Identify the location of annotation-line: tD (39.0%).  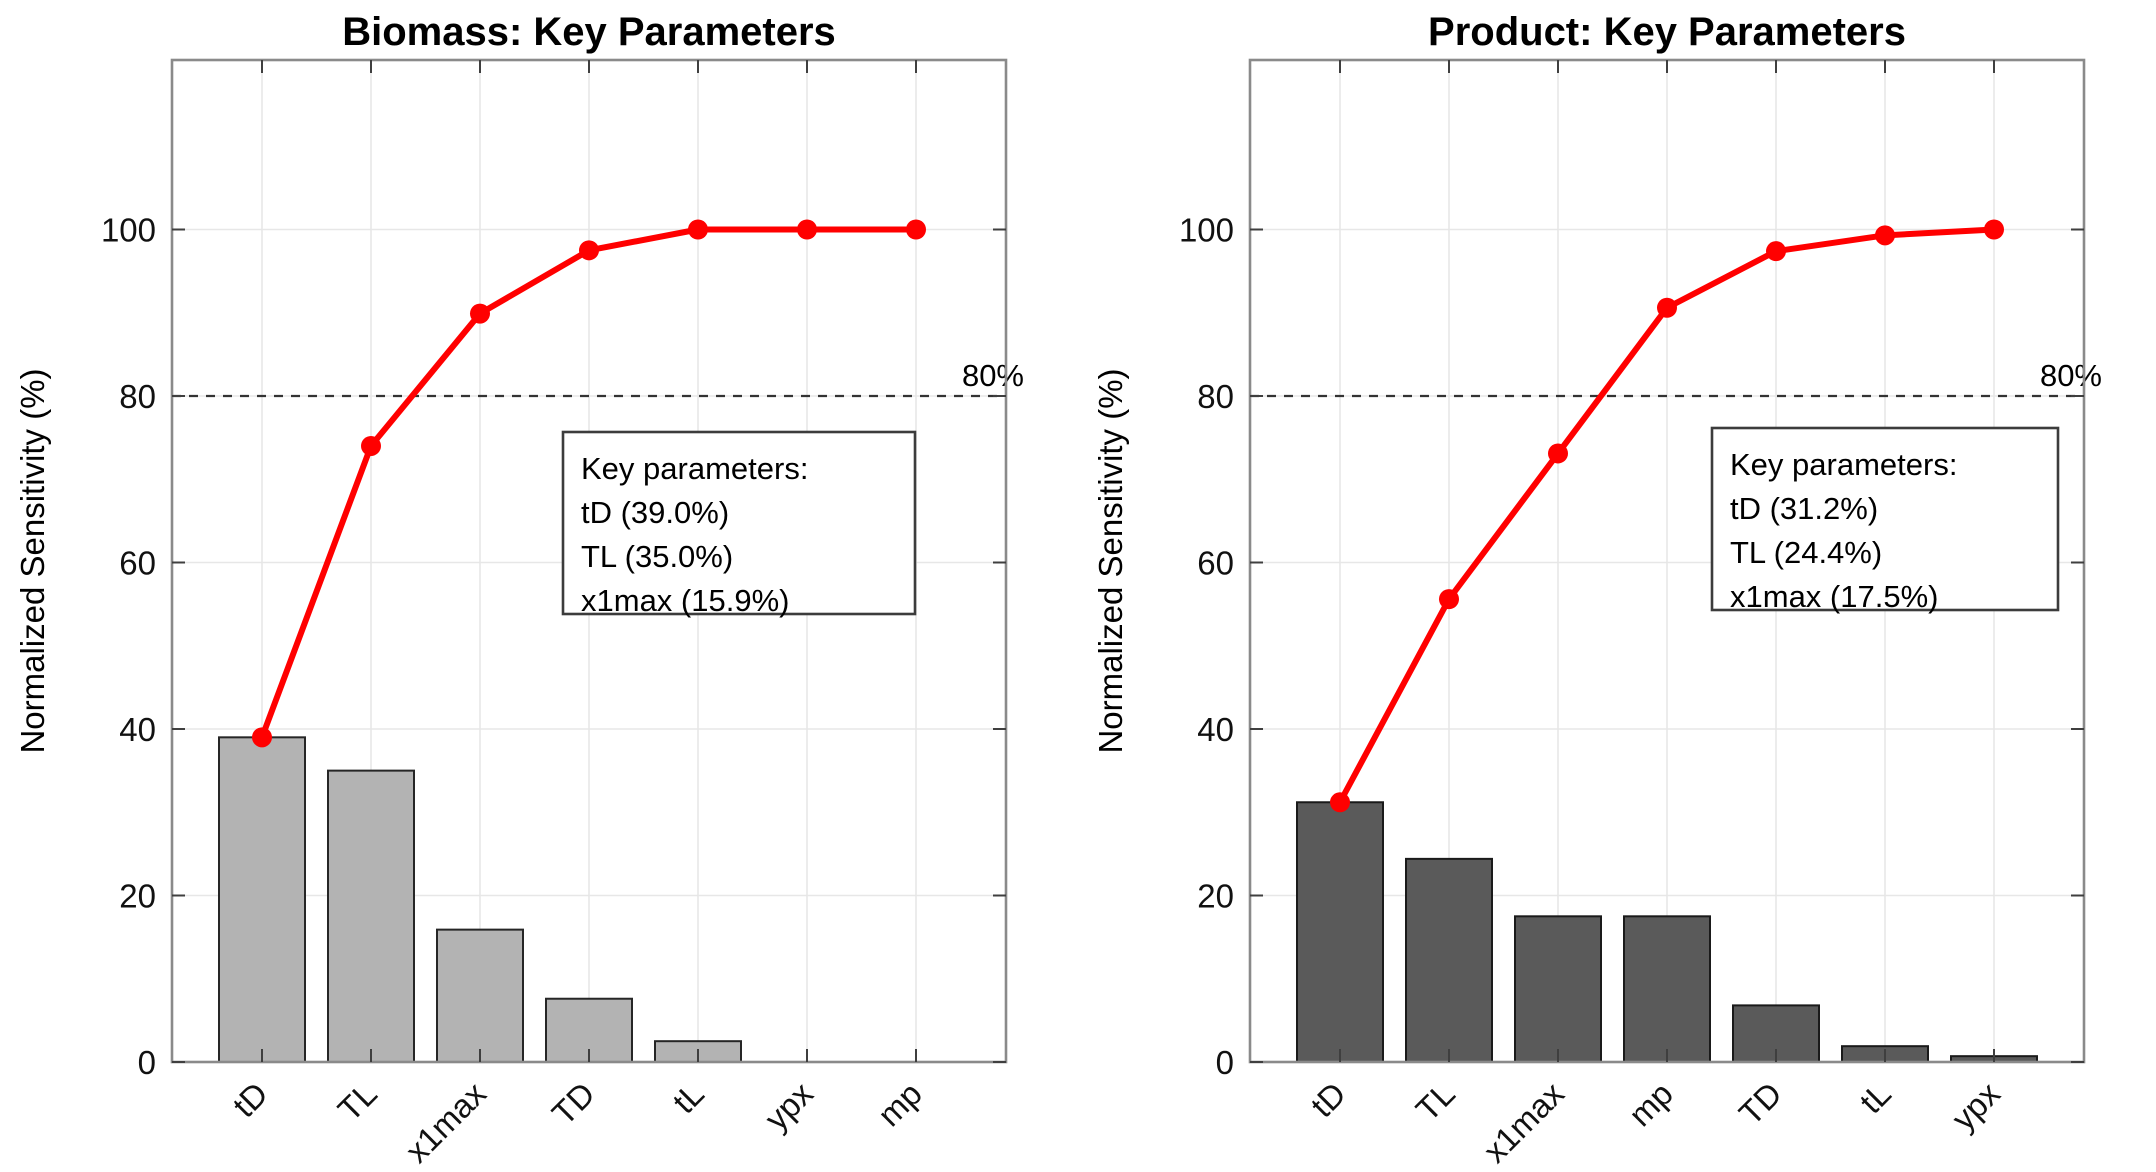
(655, 512).